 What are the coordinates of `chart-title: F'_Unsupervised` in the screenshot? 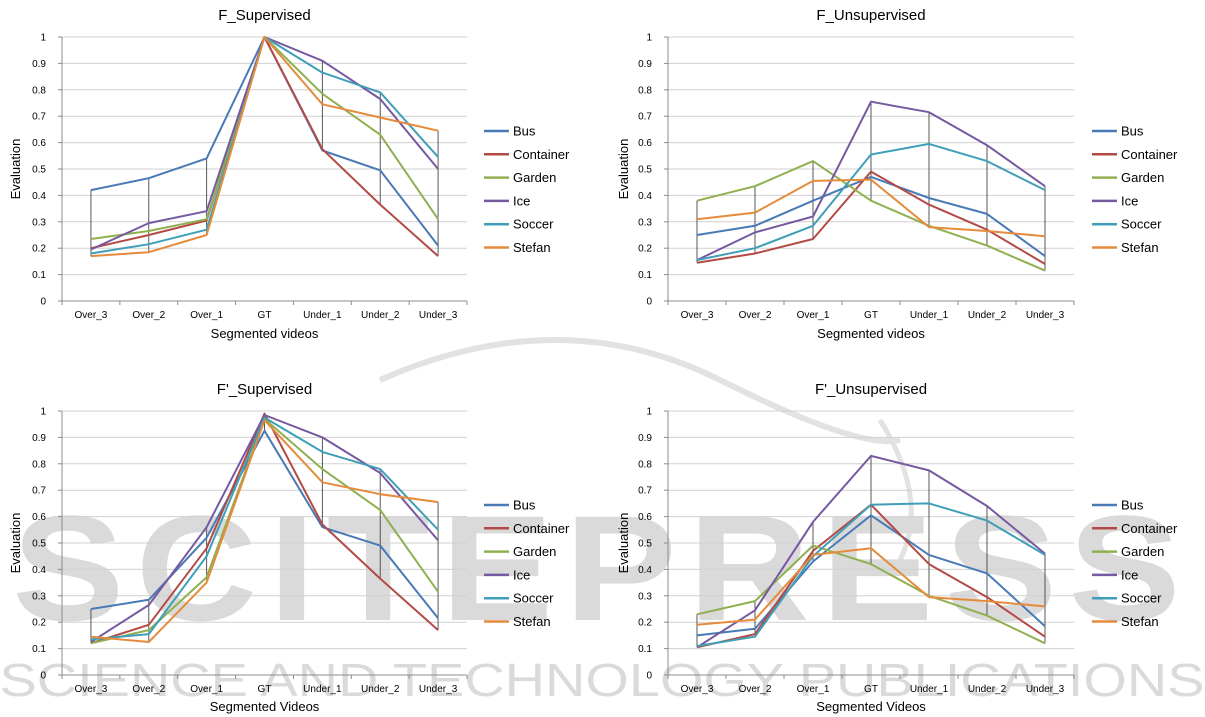 It's located at (871, 389).